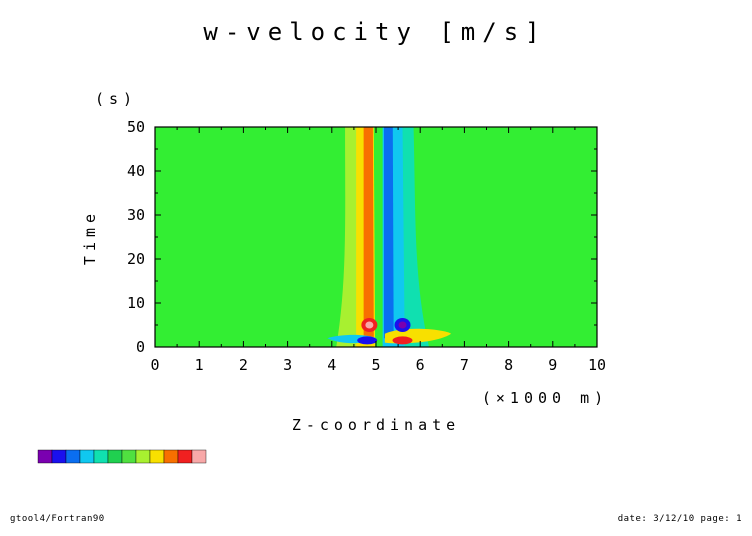  What do you see at coordinates (287, 365) in the screenshot?
I see `x-tick-label: 3` at bounding box center [287, 365].